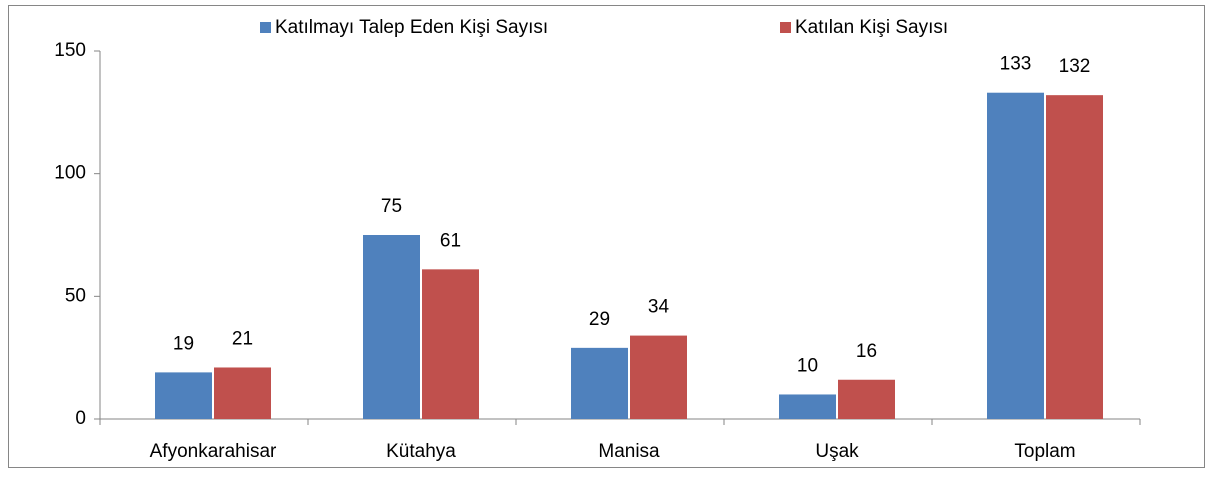  Describe the element at coordinates (866, 351) in the screenshot. I see `data-label: 16` at that location.